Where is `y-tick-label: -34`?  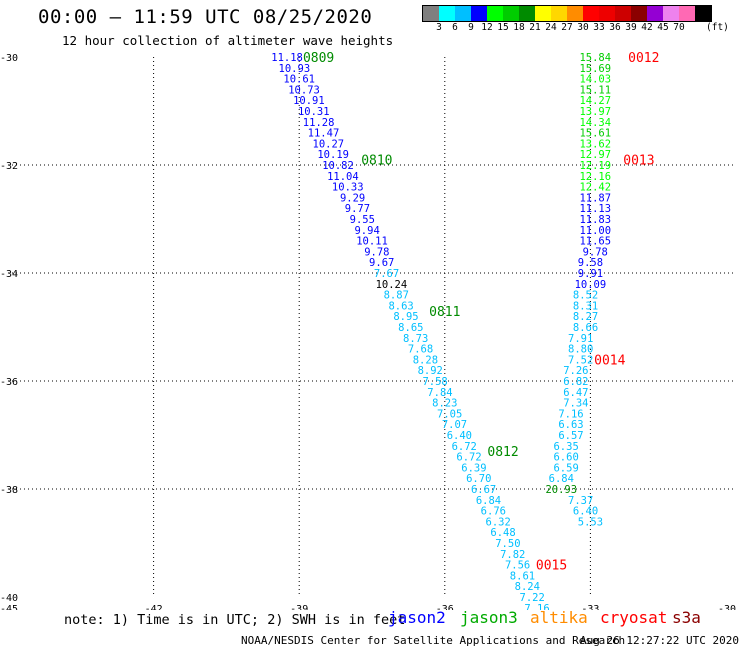 y-tick-label: -34 is located at coordinates (9, 274).